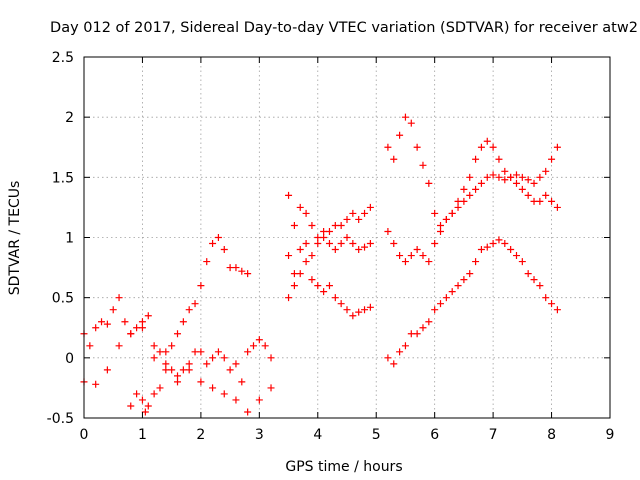 This screenshot has width=640, height=480. What do you see at coordinates (69, 118) in the screenshot?
I see `y-tick-label: 2` at bounding box center [69, 118].